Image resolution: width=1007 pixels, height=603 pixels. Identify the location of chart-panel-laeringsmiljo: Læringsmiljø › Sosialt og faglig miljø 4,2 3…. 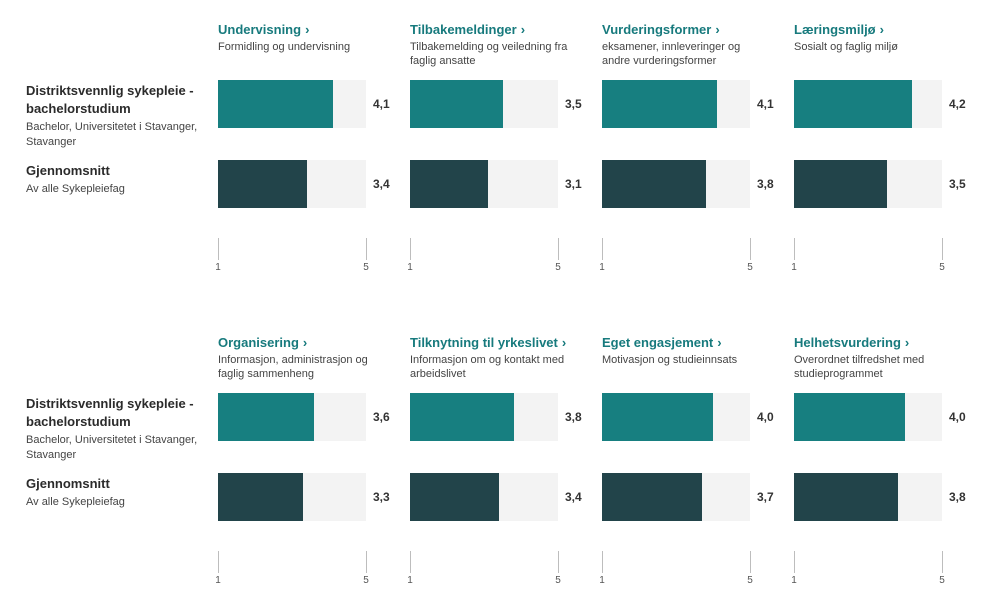
(882, 152).